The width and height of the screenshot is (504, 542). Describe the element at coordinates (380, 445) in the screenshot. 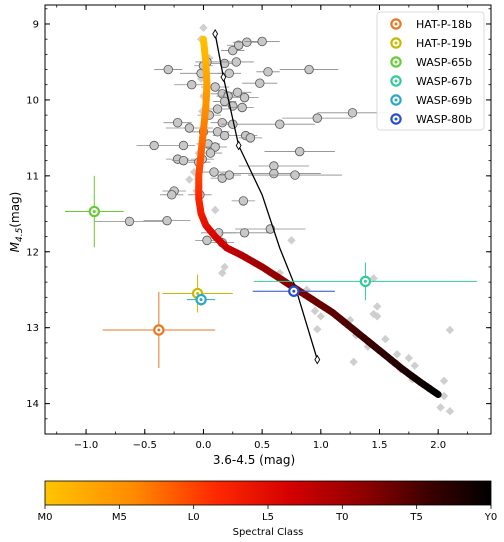

I see `x-tick-label: 1.5` at that location.